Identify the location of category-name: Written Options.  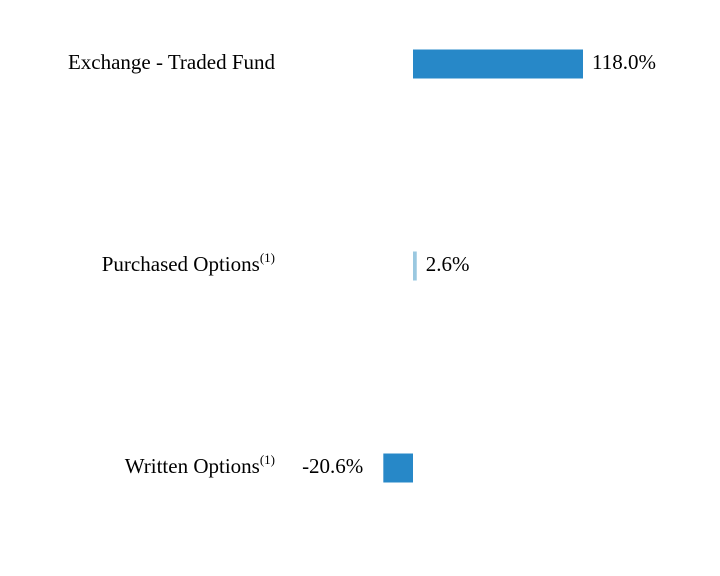
(192, 466).